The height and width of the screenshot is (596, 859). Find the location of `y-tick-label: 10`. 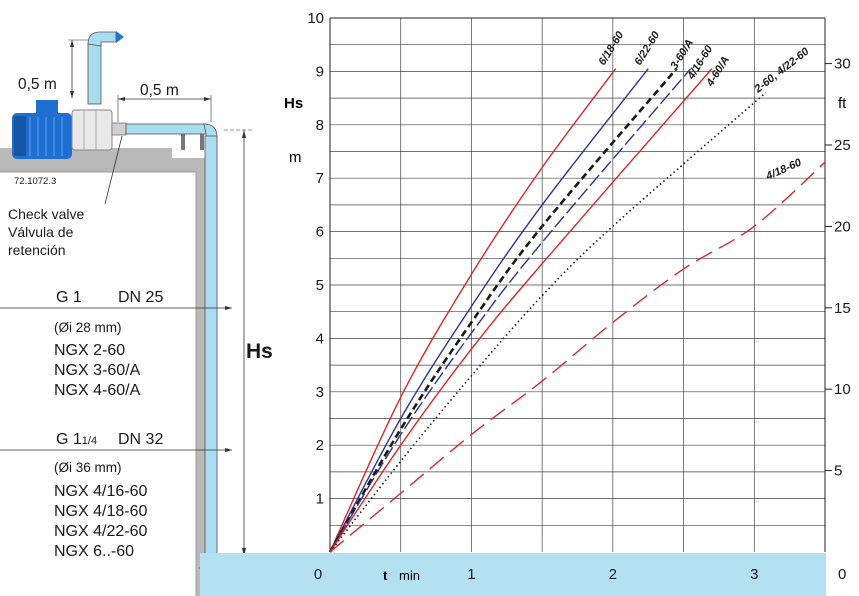

y-tick-label: 10 is located at coordinates (315, 18).